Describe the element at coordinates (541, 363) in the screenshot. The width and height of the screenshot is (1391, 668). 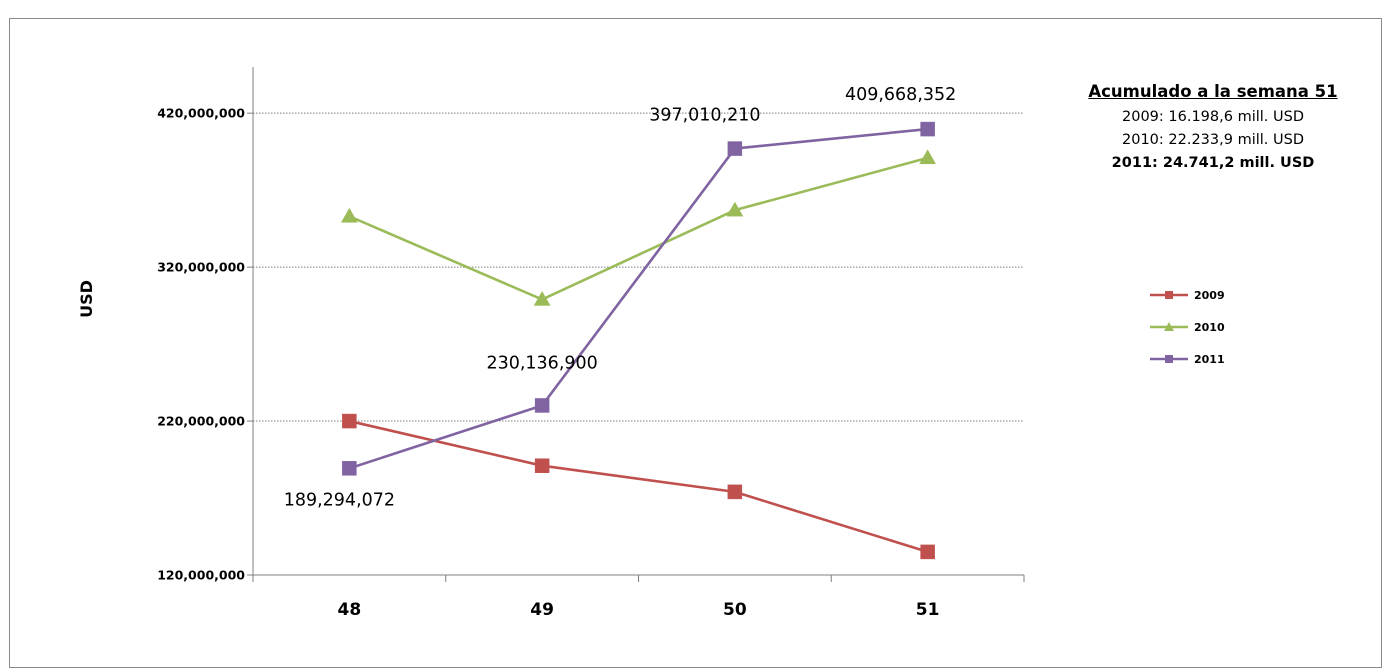
I see `data-label: 230,136,900` at that location.